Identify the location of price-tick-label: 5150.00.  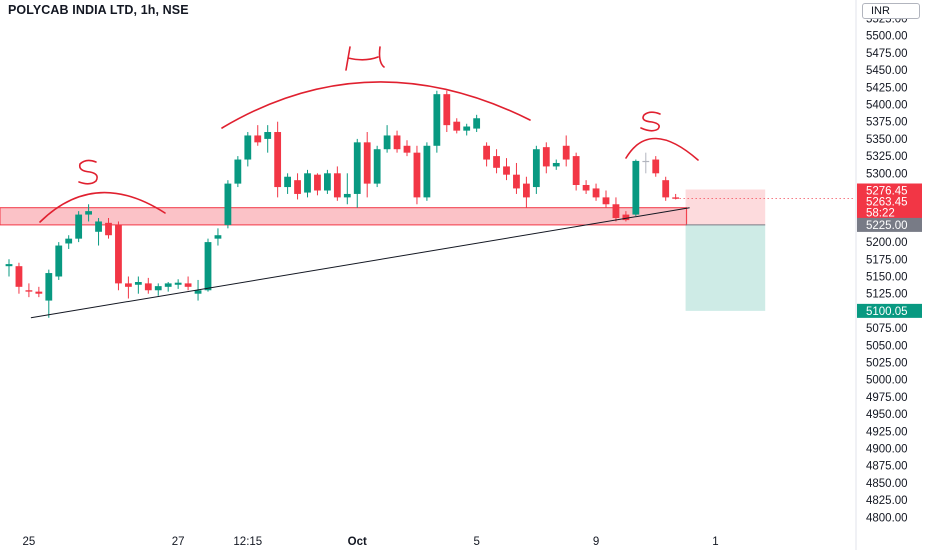
(887, 278).